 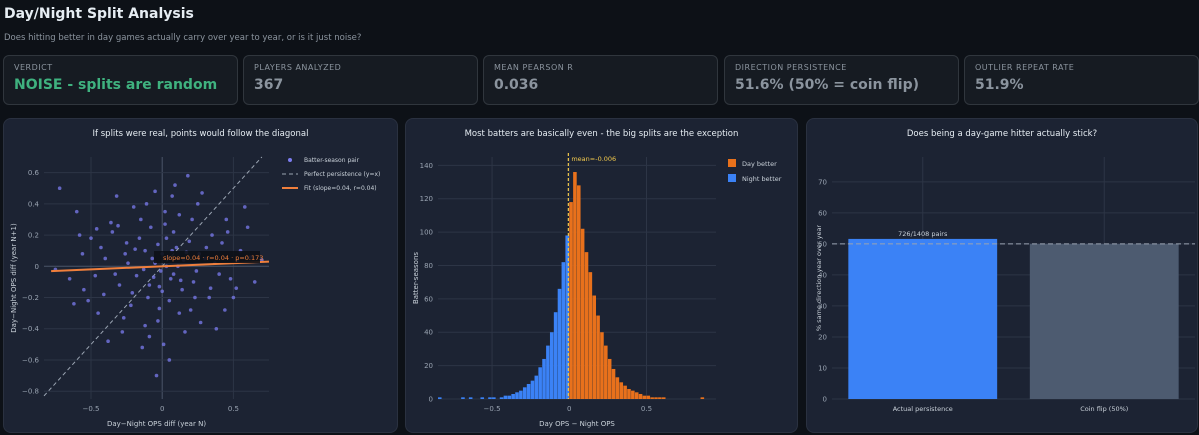 What do you see at coordinates (342, 174) in the screenshot?
I see `legend-label: Perfect persistence (y=x)` at bounding box center [342, 174].